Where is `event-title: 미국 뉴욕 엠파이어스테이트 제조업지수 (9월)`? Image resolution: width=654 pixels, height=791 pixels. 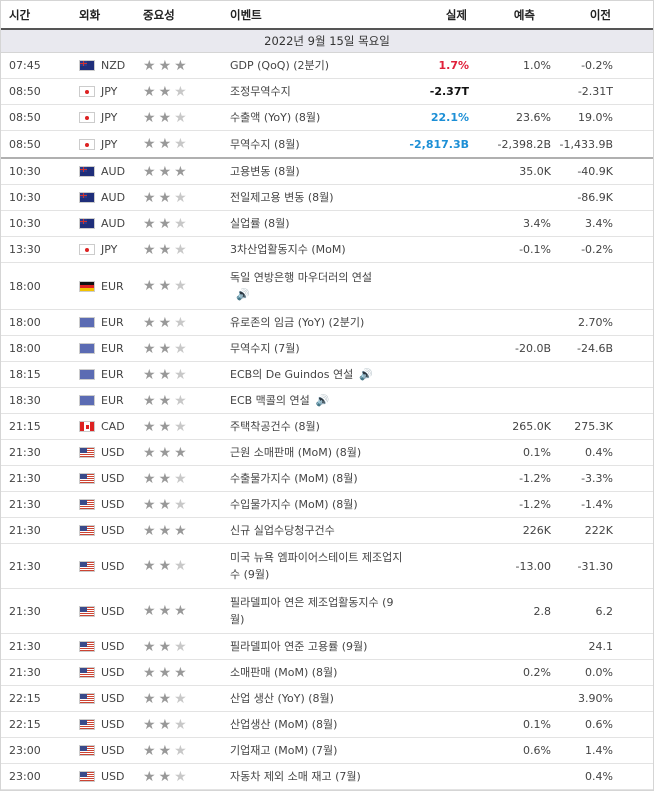
event-title: 미국 뉴욕 엠파이어스테이트 제조업지수 (9월) is located at coordinates (316, 566).